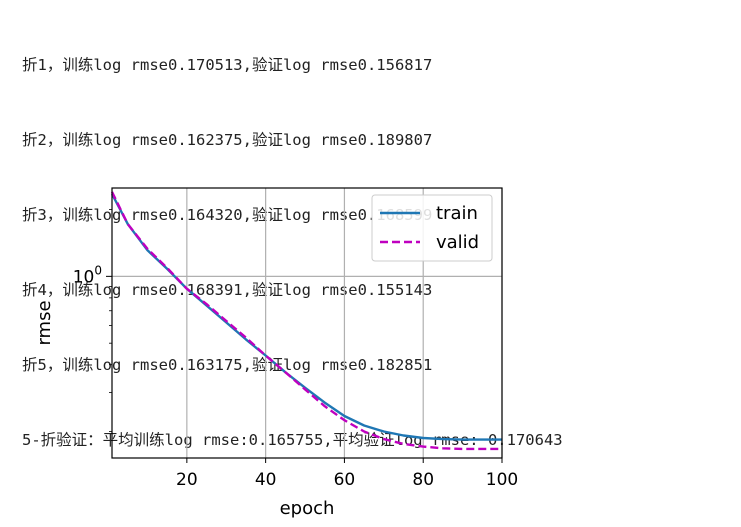  What do you see at coordinates (345, 480) in the screenshot?
I see `x-tick-label: 60` at bounding box center [345, 480].